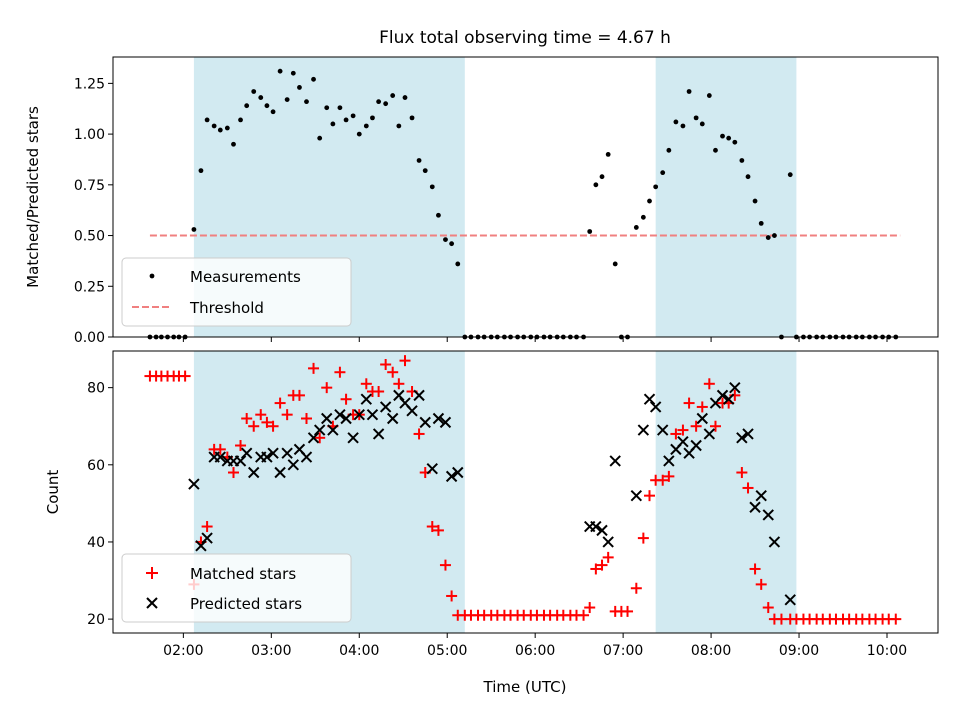 The image size is (960, 720). Describe the element at coordinates (96, 466) in the screenshot. I see `y-tick-label: 60` at that location.